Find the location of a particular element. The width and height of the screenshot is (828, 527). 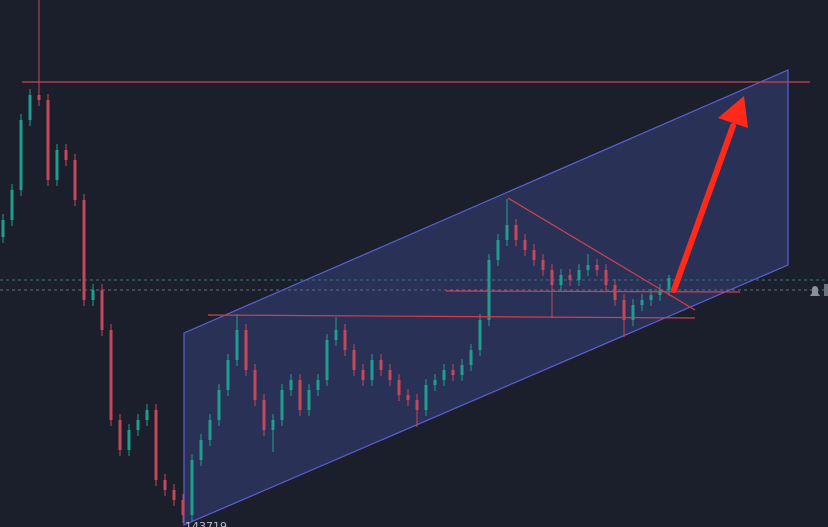

price-tag is located at coordinates (826, 290).